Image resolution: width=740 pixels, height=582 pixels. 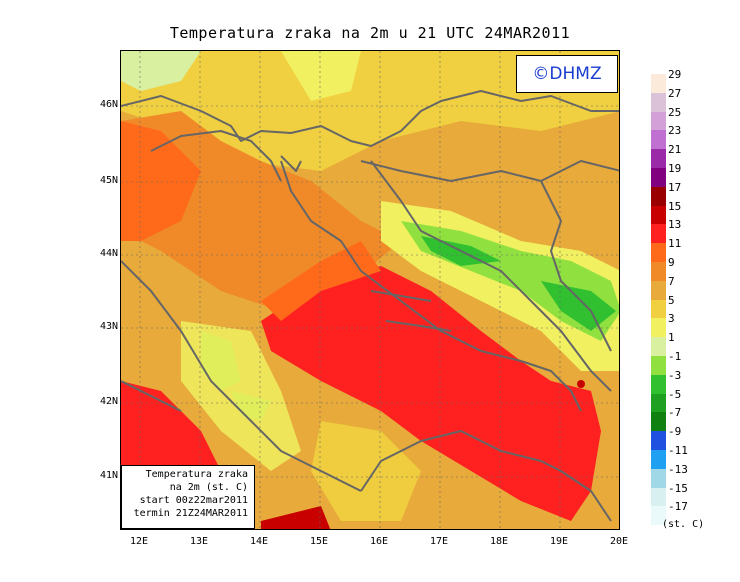 I want to click on legend-label: 7, so click(x=671, y=281).